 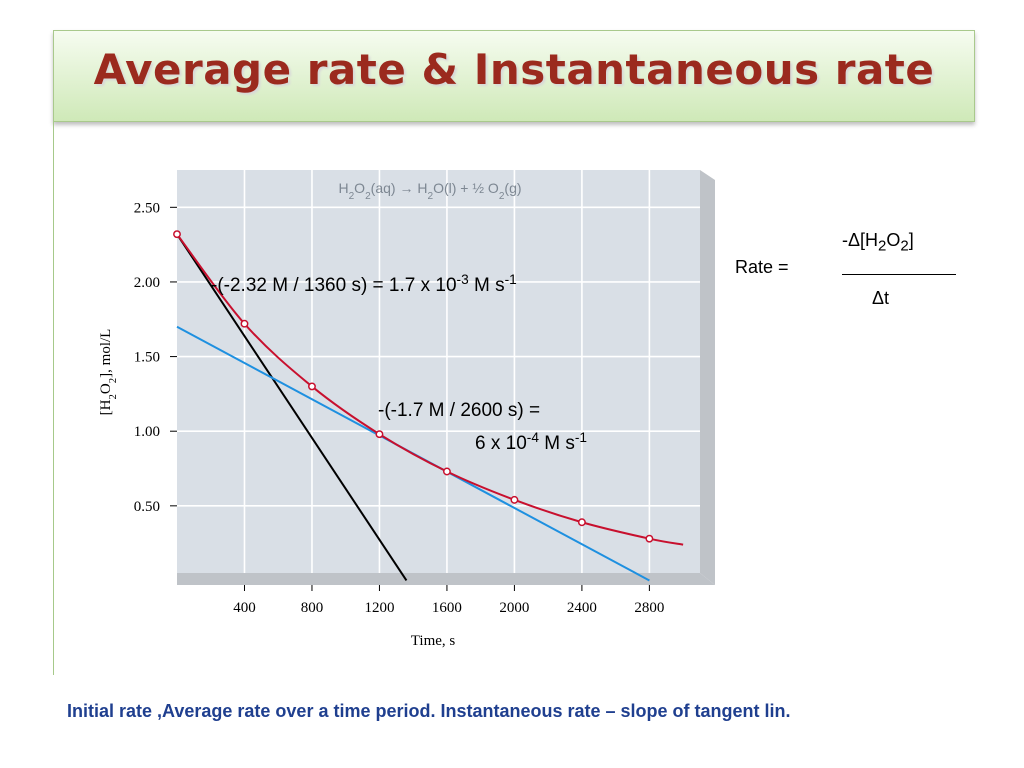 I want to click on rate-numerator: -Δ[H2O2], so click(x=878, y=242).